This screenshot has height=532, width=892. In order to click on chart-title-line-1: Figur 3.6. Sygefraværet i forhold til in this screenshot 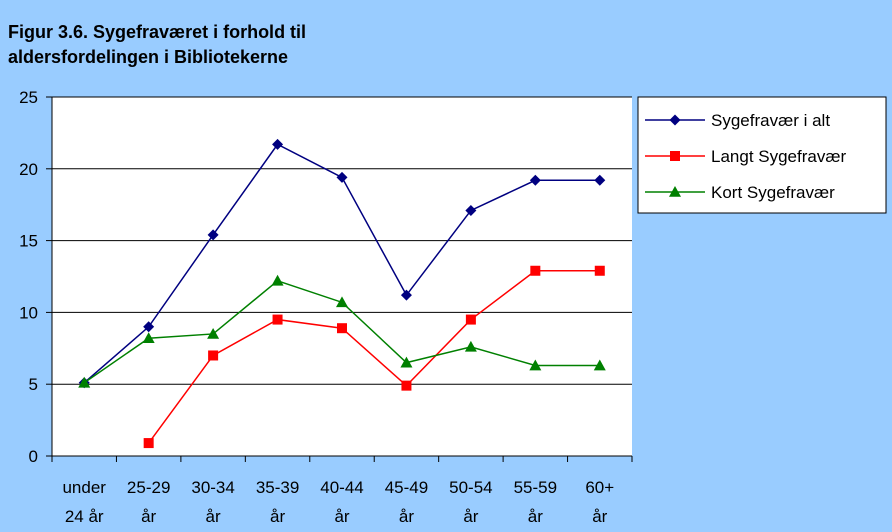, I will do `click(157, 32)`.